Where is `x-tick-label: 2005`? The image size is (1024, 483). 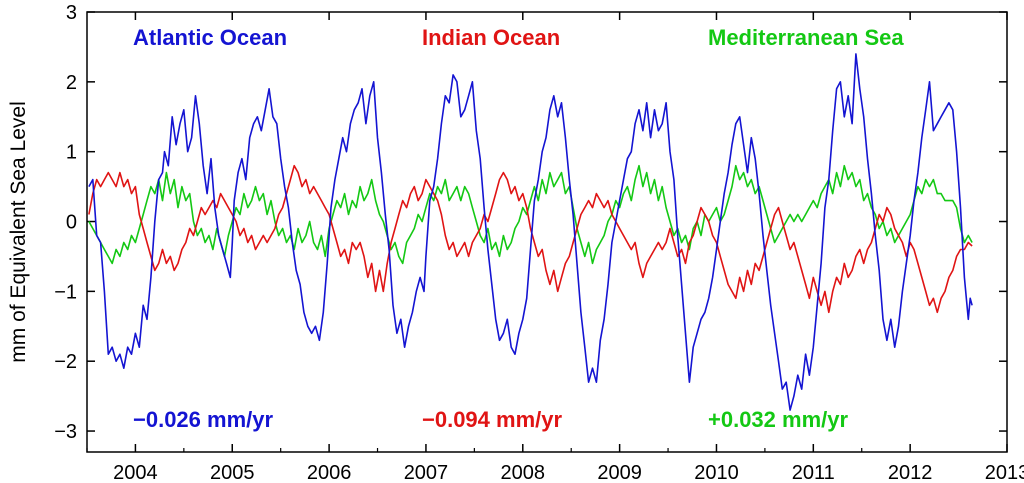 x-tick-label: 2005 is located at coordinates (232, 472).